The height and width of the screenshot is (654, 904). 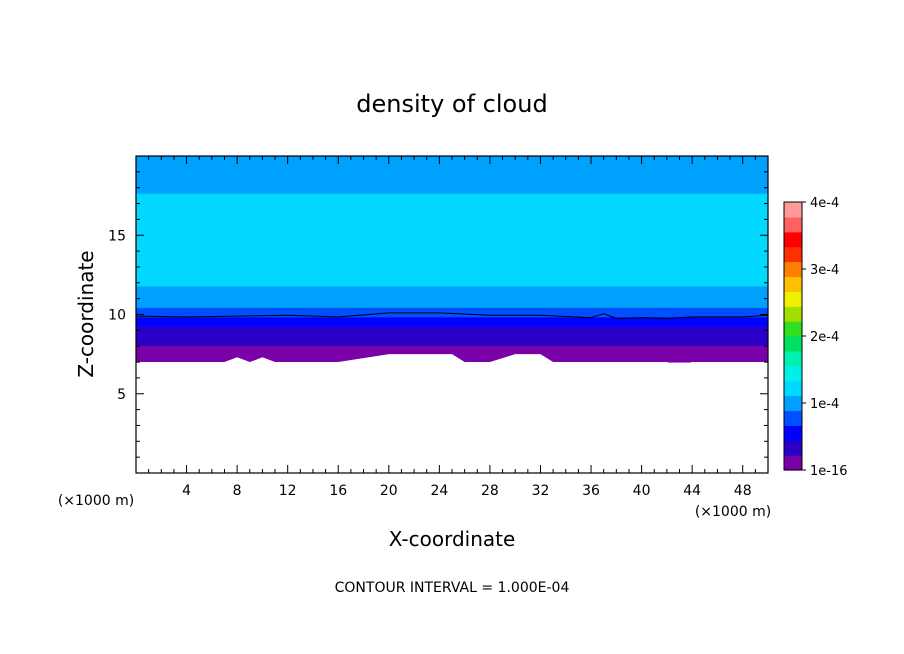 I want to click on x-tick-label: 20, so click(x=389, y=491).